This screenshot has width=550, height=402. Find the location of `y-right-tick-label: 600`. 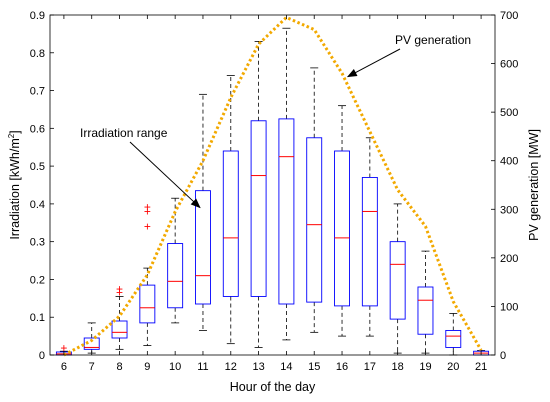

y-right-tick-label: 600 is located at coordinates (509, 65).